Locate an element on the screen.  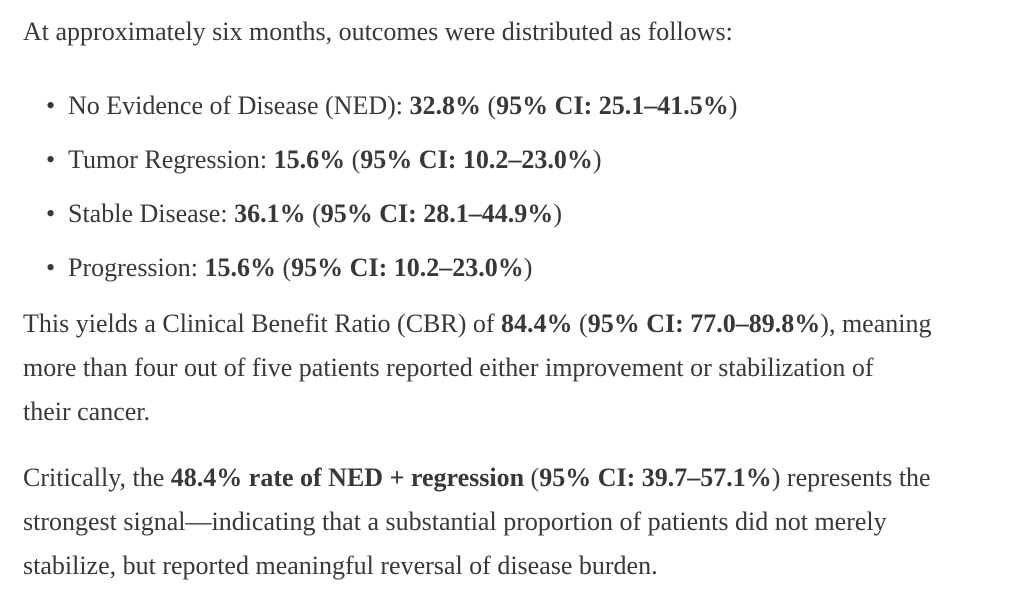
bold-text-segment: 95% CI: 39.7–57.1% is located at coordinates (655, 477).